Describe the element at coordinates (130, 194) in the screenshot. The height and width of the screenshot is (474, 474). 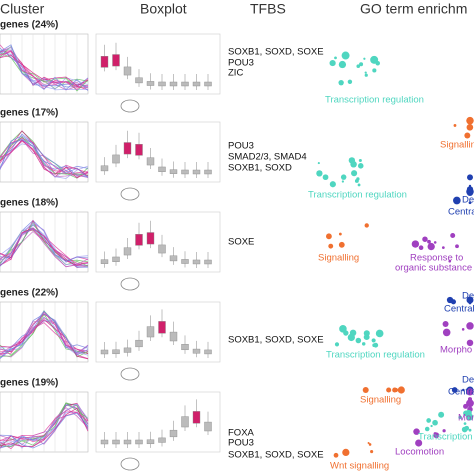
I see `embryo-sketch` at that location.